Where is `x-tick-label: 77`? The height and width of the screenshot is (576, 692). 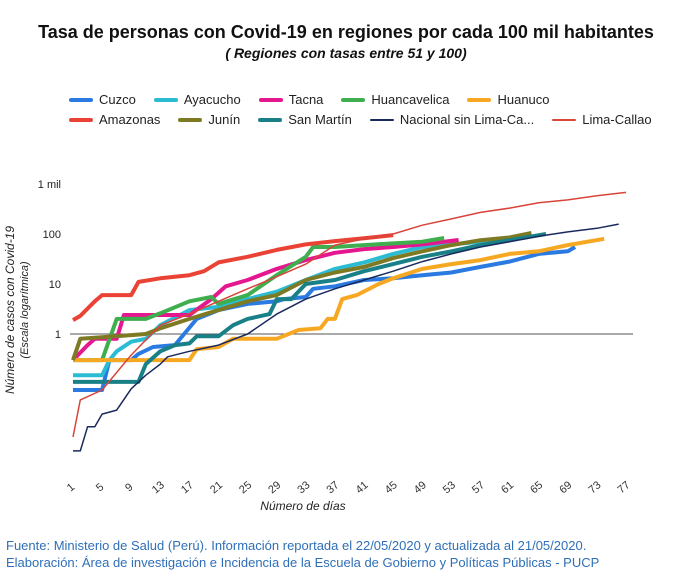
x-tick-label: 77 is located at coordinates (624, 487).